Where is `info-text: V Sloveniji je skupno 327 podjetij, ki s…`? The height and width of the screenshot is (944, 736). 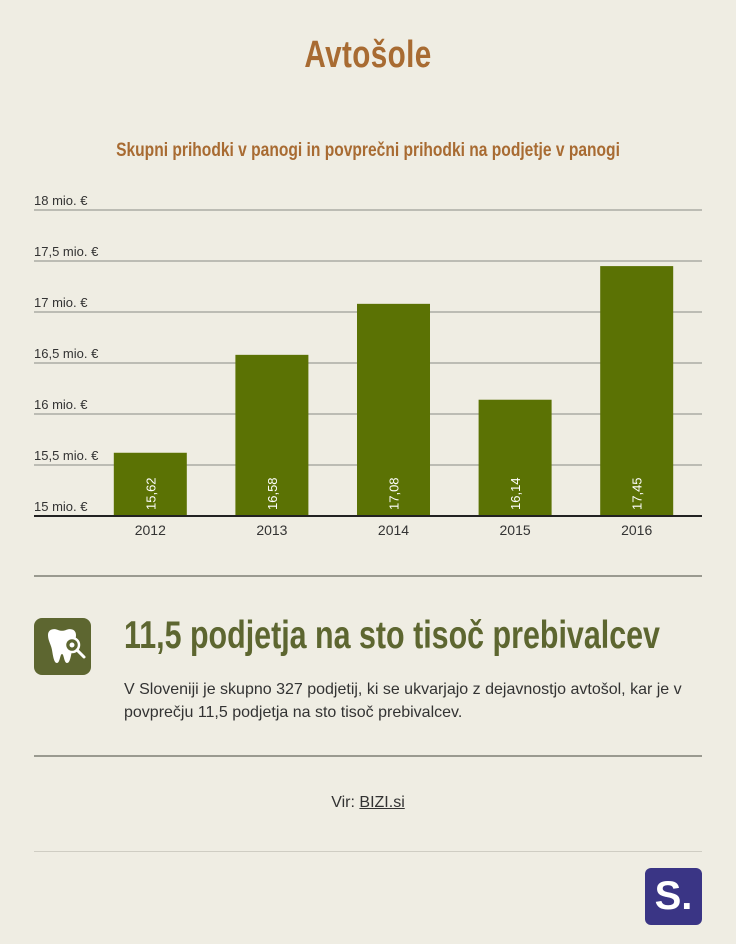
info-text: V Sloveniji je skupno 327 podjetij, ki s… is located at coordinates (403, 701).